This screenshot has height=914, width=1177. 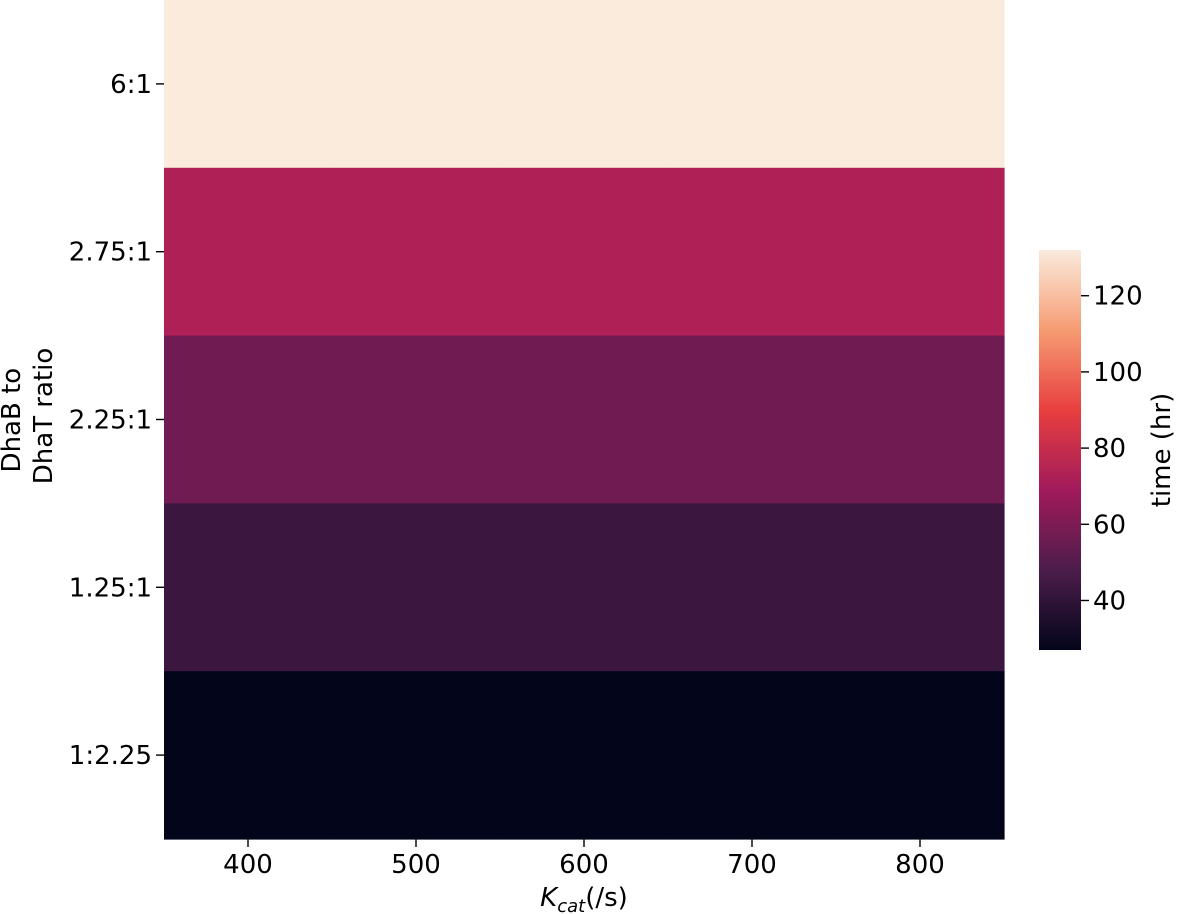 What do you see at coordinates (584, 865) in the screenshot?
I see `x-tick-label: 600` at bounding box center [584, 865].